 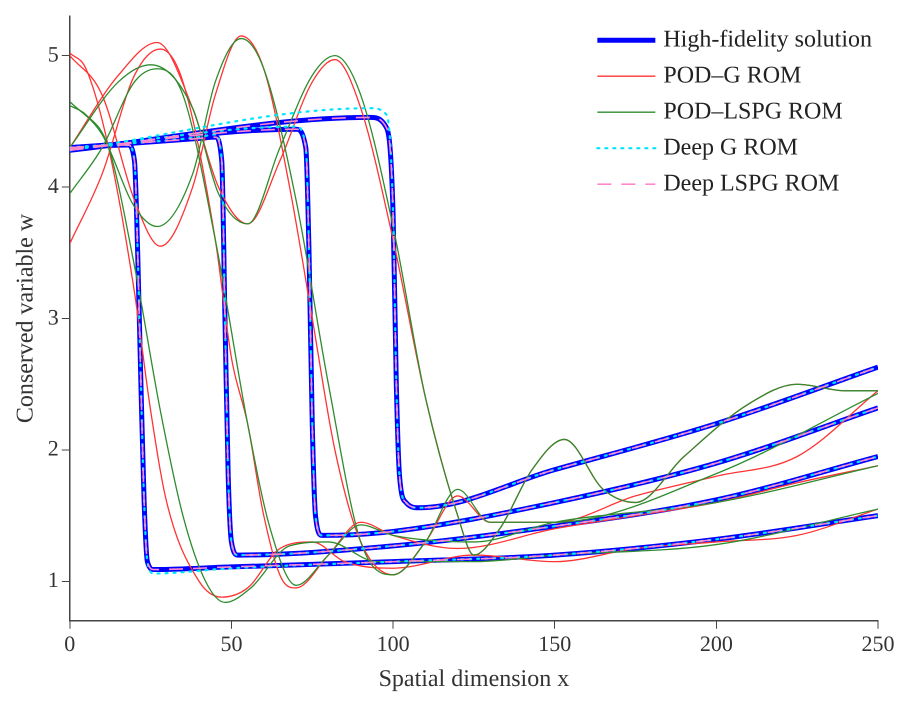 I want to click on y-tick-label: 5, so click(x=53, y=53).